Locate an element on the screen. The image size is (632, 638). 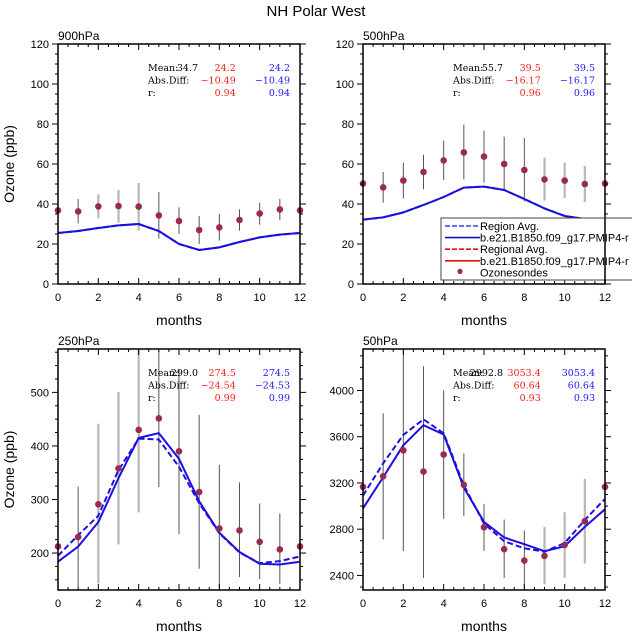
stat-ref-value: 274.5 is located at coordinates (222, 373).